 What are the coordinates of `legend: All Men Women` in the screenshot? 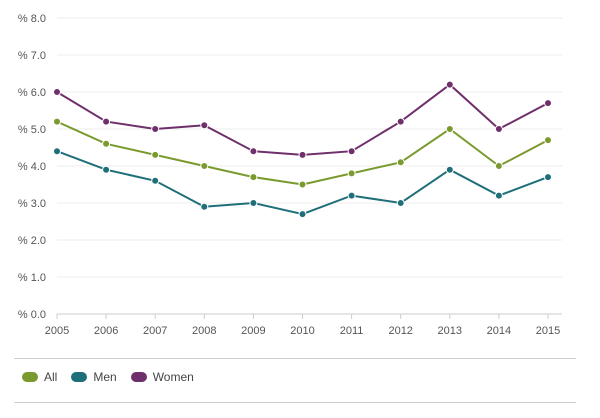 It's located at (108, 377).